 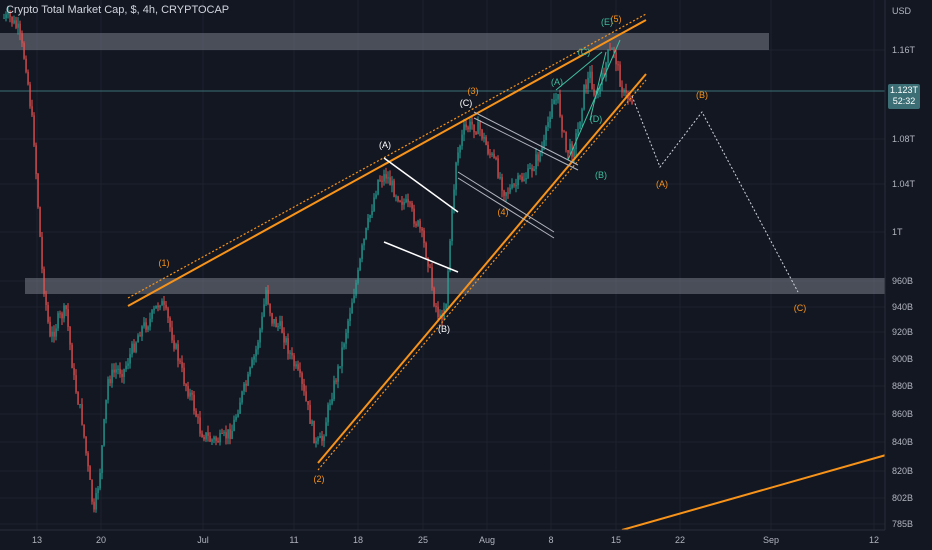 What do you see at coordinates (466, 103) in the screenshot?
I see `white-label-c: (C)` at bounding box center [466, 103].